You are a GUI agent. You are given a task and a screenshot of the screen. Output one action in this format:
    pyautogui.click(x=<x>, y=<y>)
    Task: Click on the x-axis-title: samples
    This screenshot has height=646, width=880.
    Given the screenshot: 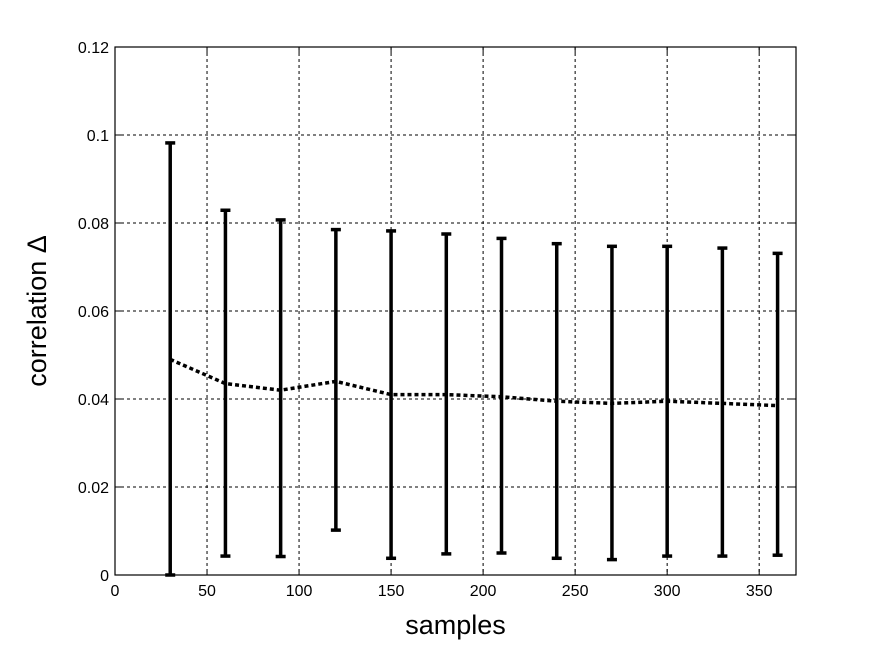 What is the action you would take?
    pyautogui.click(x=455, y=625)
    